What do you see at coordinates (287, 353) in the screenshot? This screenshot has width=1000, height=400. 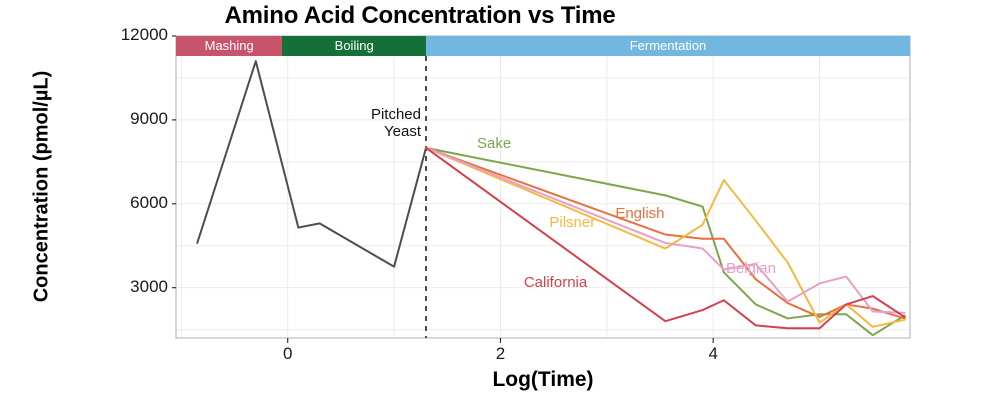 I see `x-tick-label: 0` at bounding box center [287, 353].